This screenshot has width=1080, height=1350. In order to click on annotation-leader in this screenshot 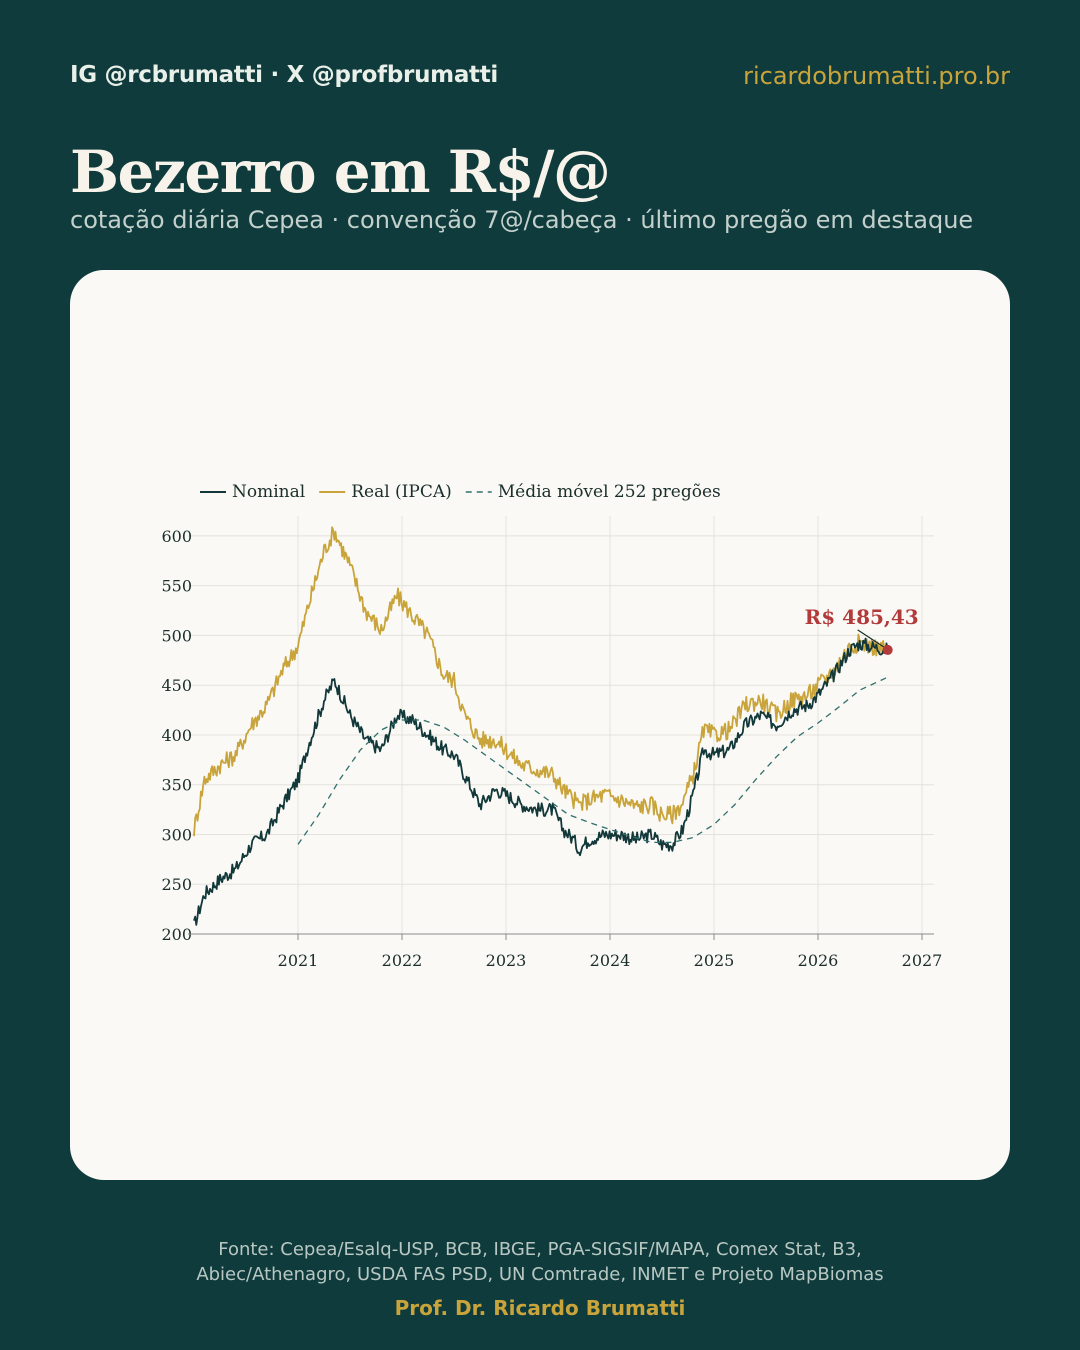, I will do `click(871, 638)`.